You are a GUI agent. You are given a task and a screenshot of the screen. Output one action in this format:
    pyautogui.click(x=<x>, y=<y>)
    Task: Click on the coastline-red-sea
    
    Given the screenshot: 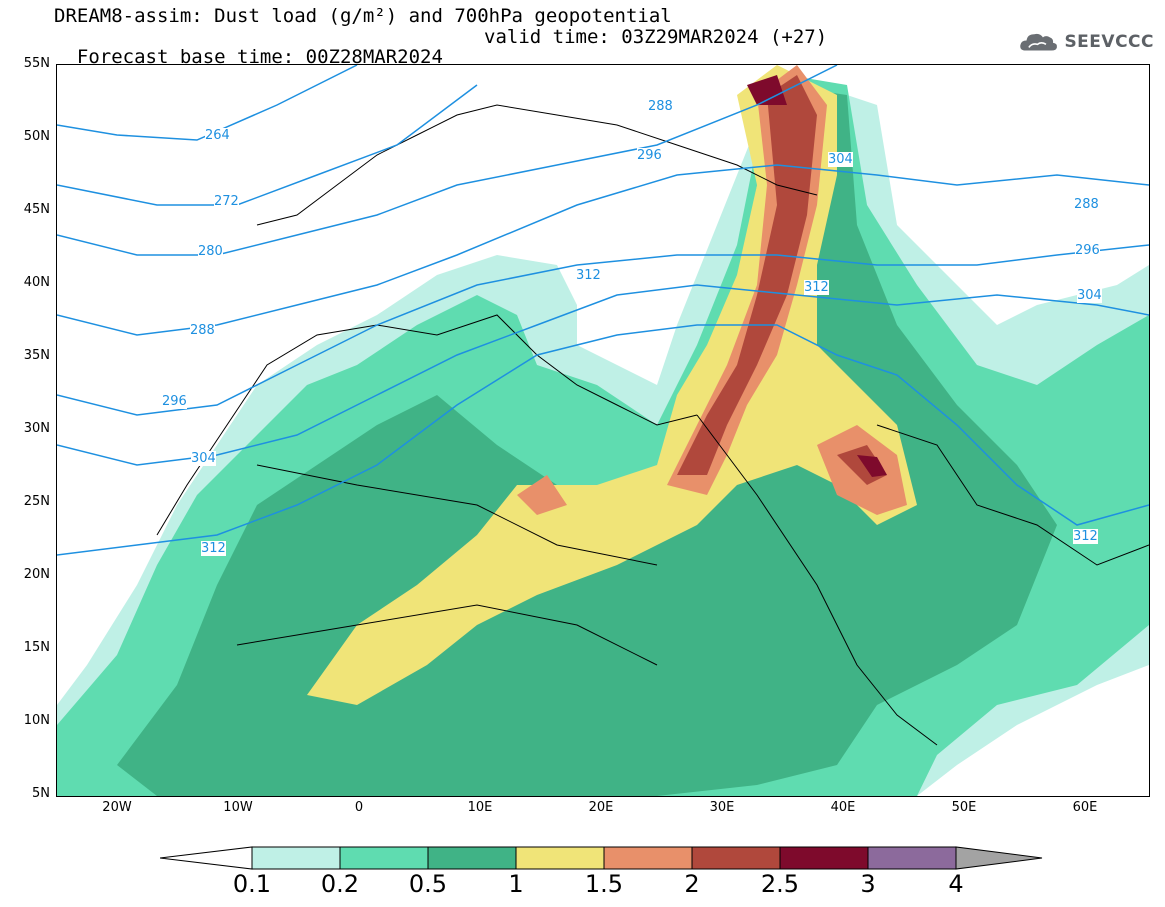 What is the action you would take?
    pyautogui.click(x=817, y=580)
    